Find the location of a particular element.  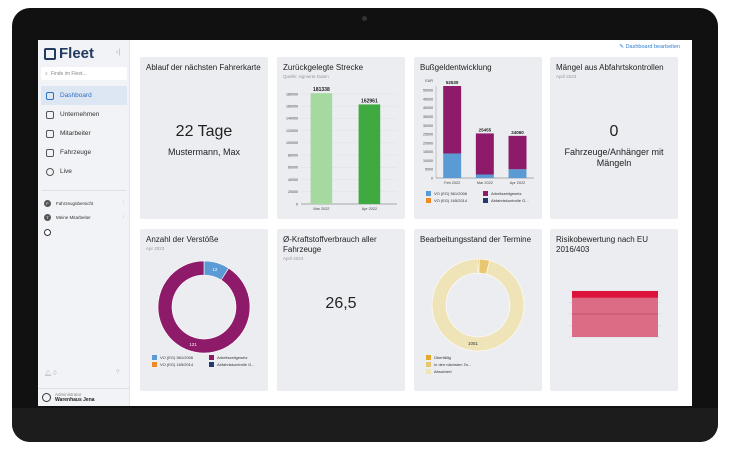

legend-label: Absolviert is located at coordinates (443, 371).